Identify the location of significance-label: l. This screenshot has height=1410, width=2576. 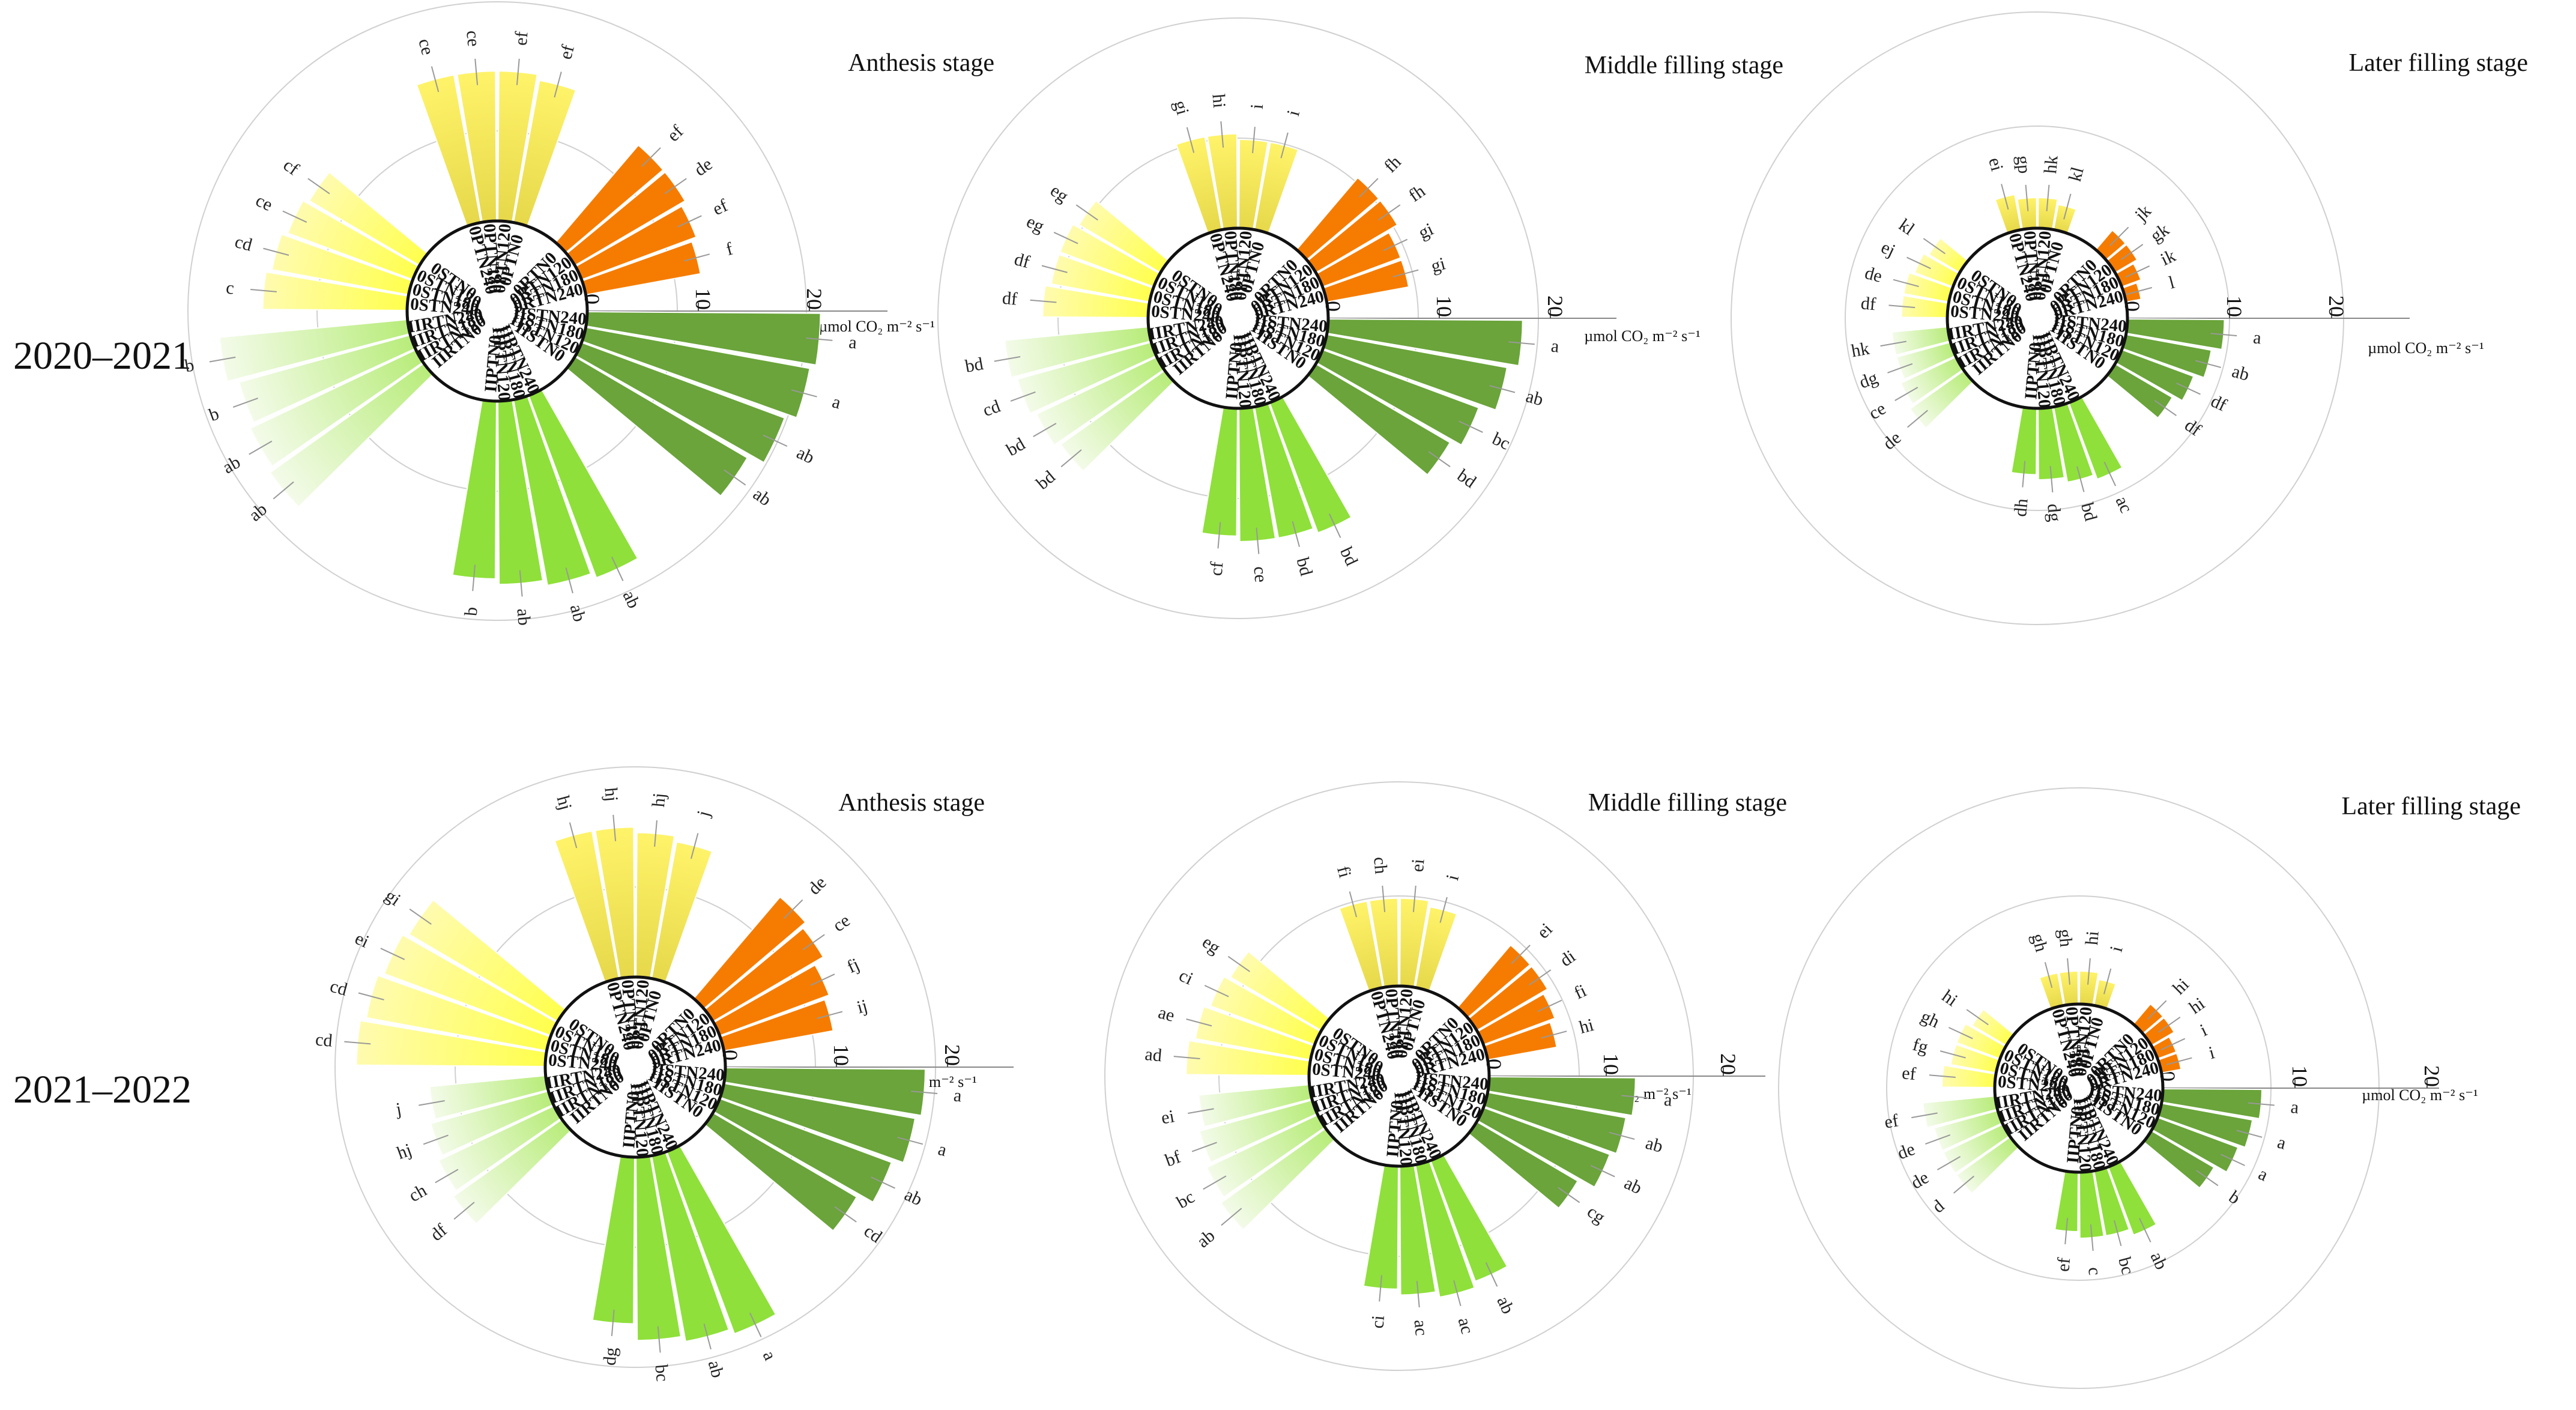
(2171, 283).